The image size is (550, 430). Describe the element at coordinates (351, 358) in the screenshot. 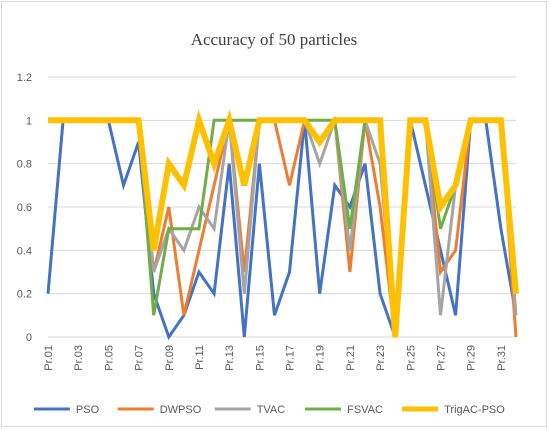

I see `x-tick-label: Pr.21` at that location.